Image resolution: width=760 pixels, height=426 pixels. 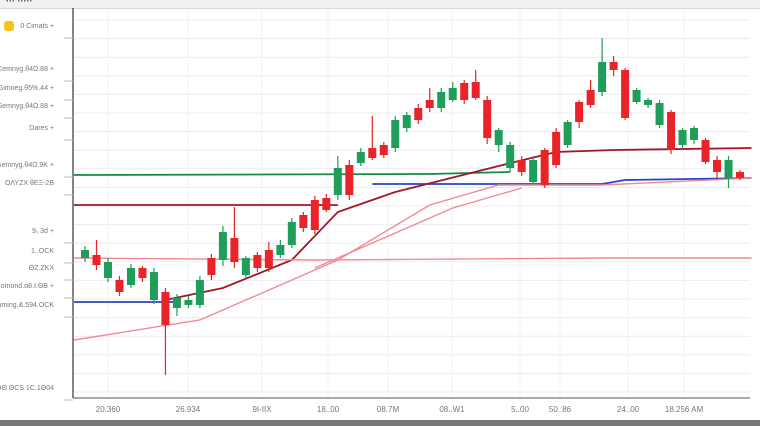 I want to click on x-tick-label: 26.934, so click(x=188, y=409).